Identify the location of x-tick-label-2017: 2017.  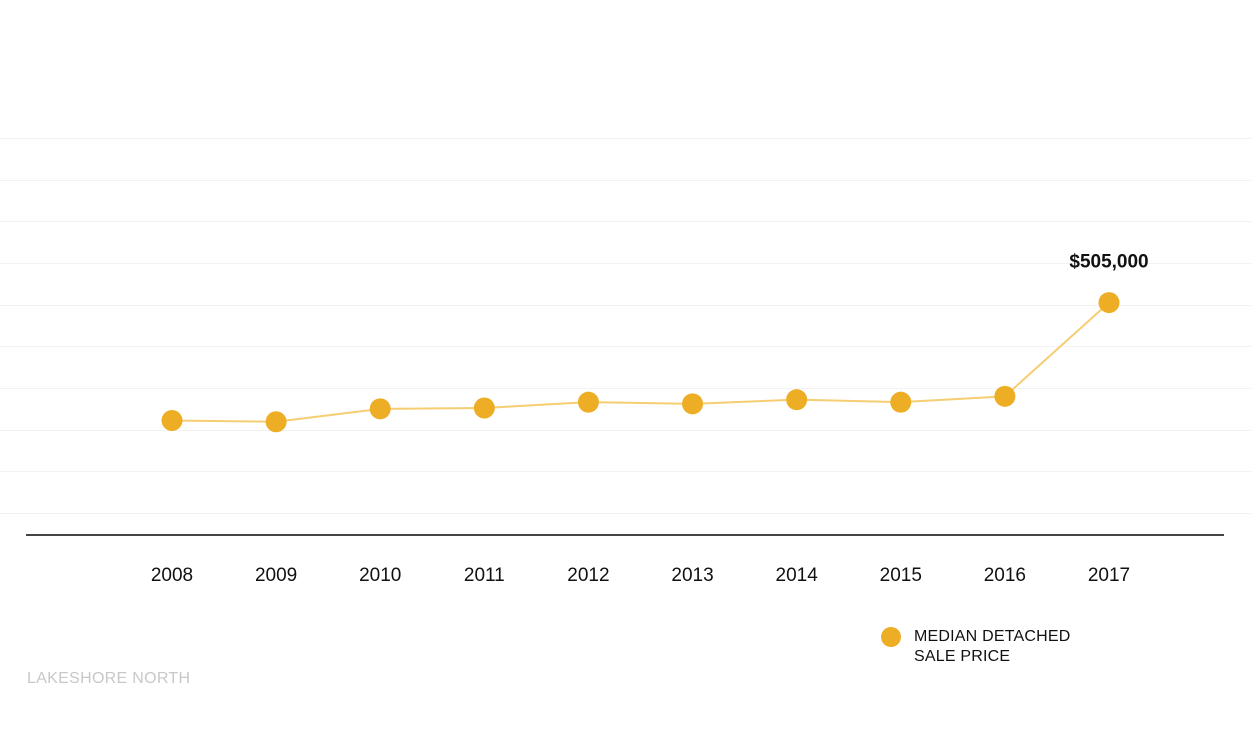
(1109, 575).